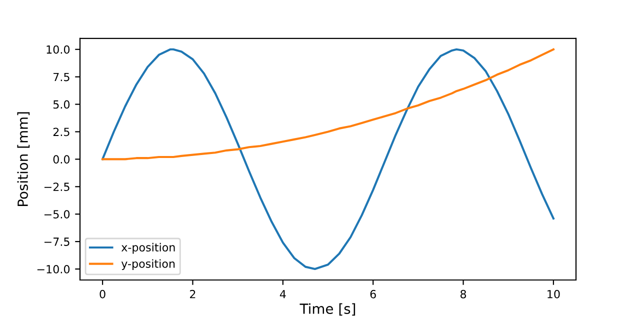 This screenshot has width=640, height=320. I want to click on y-tick-label: −2.5, so click(57, 187).